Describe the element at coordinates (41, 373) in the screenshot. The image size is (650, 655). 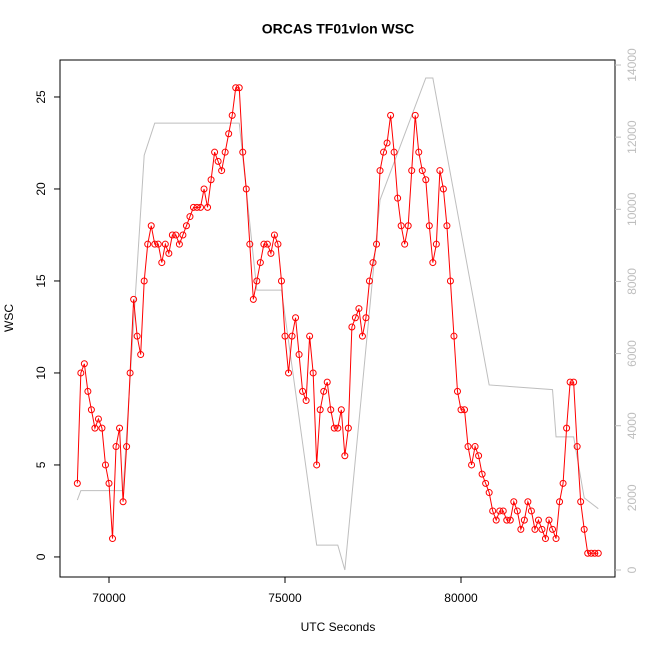
I see `y-tick-label: 10` at that location.